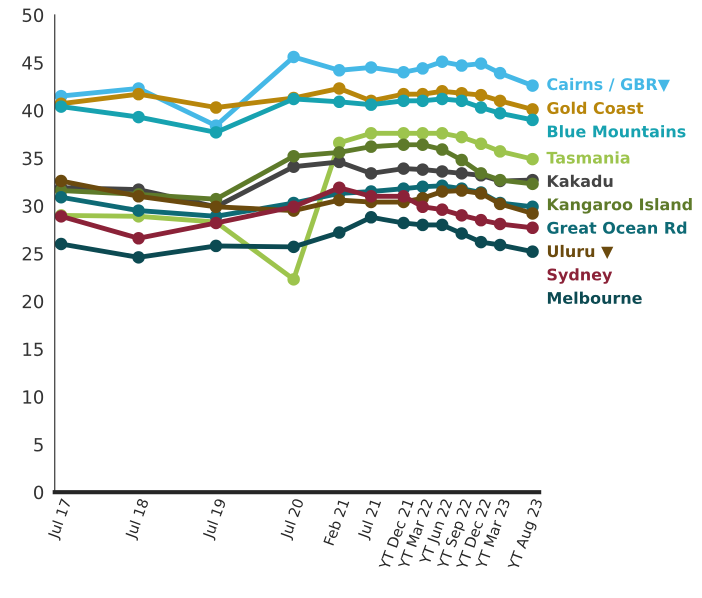 This screenshot has height=598, width=702. Describe the element at coordinates (588, 157) in the screenshot. I see `series-label: Tasmania` at that location.